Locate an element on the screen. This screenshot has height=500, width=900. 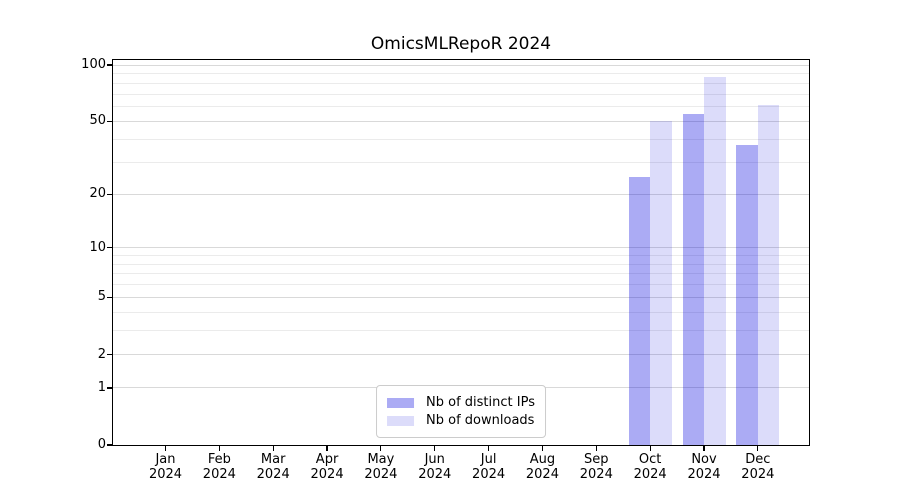
legend-swatch-distinct-ips is located at coordinates (401, 402).